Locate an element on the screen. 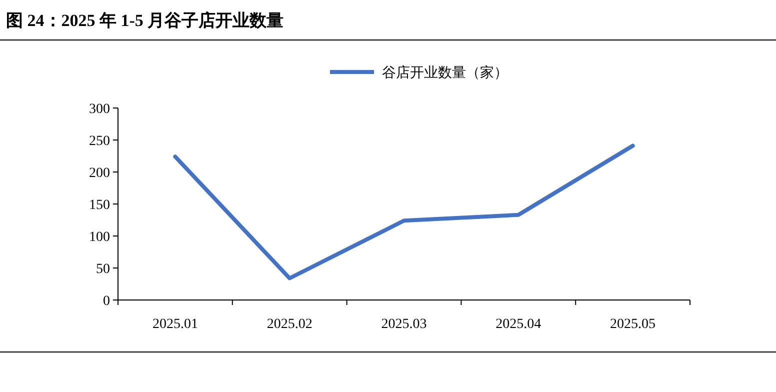 The width and height of the screenshot is (776, 392). x-tick-label: 2025.02 is located at coordinates (289, 324).